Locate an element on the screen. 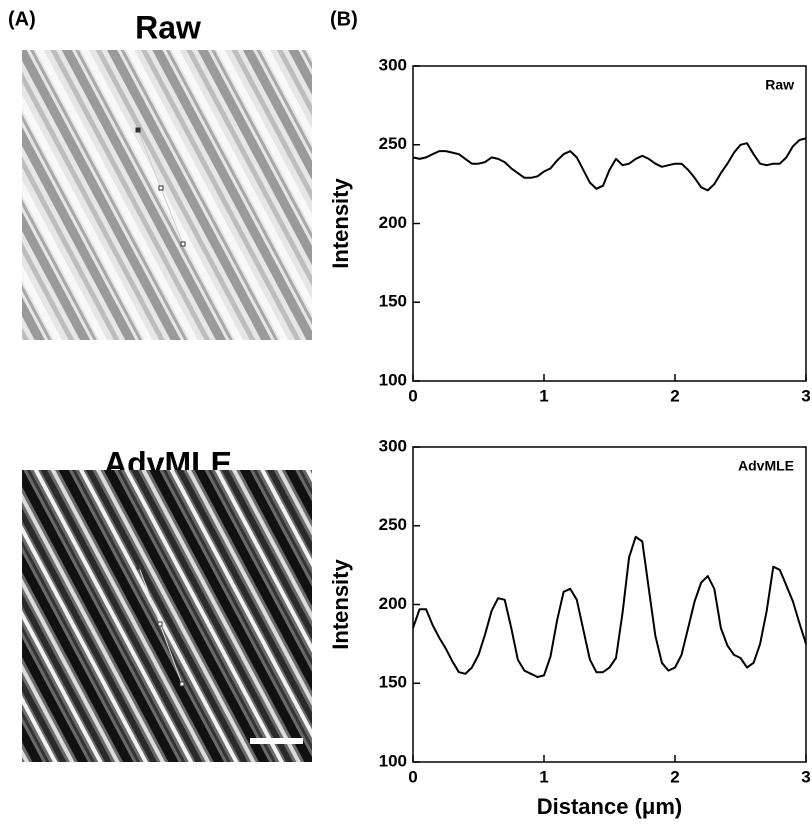 This screenshot has width=812, height=829. chart-annotation: Raw is located at coordinates (779, 85).